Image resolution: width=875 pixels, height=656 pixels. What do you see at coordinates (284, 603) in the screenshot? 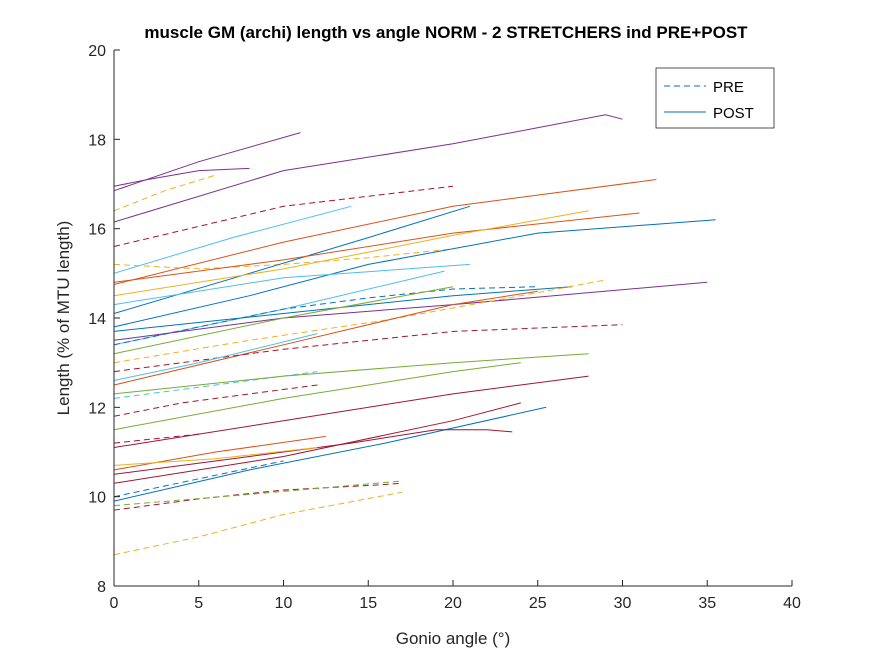
I see `x-tick-label: 10` at bounding box center [284, 603].